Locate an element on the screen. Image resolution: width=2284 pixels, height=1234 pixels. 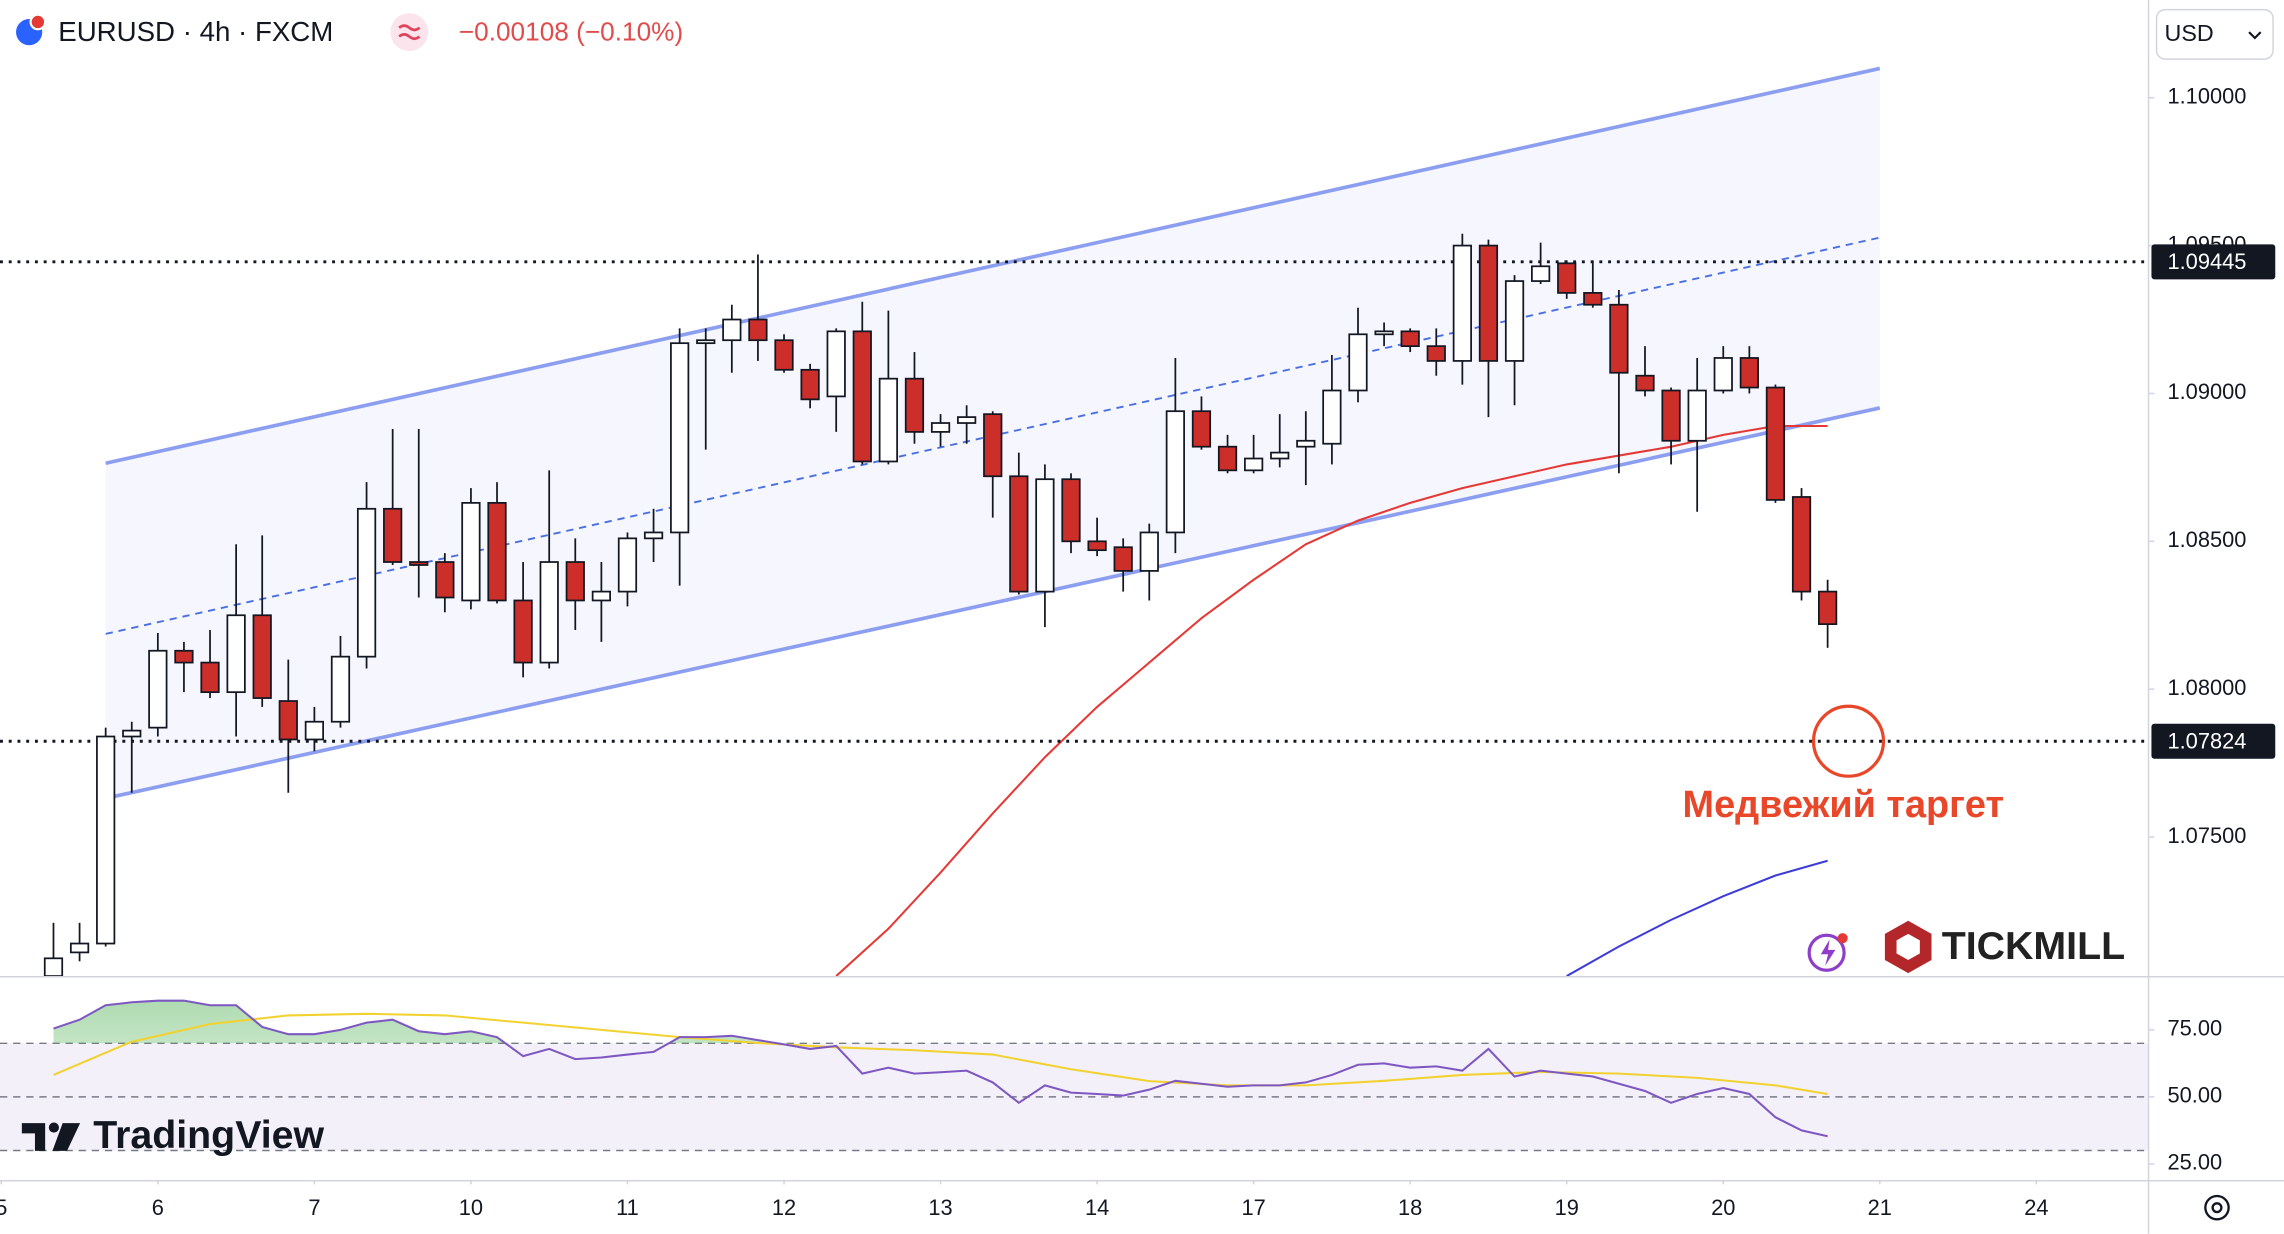
indicator-glyph is located at coordinates (409, 32).